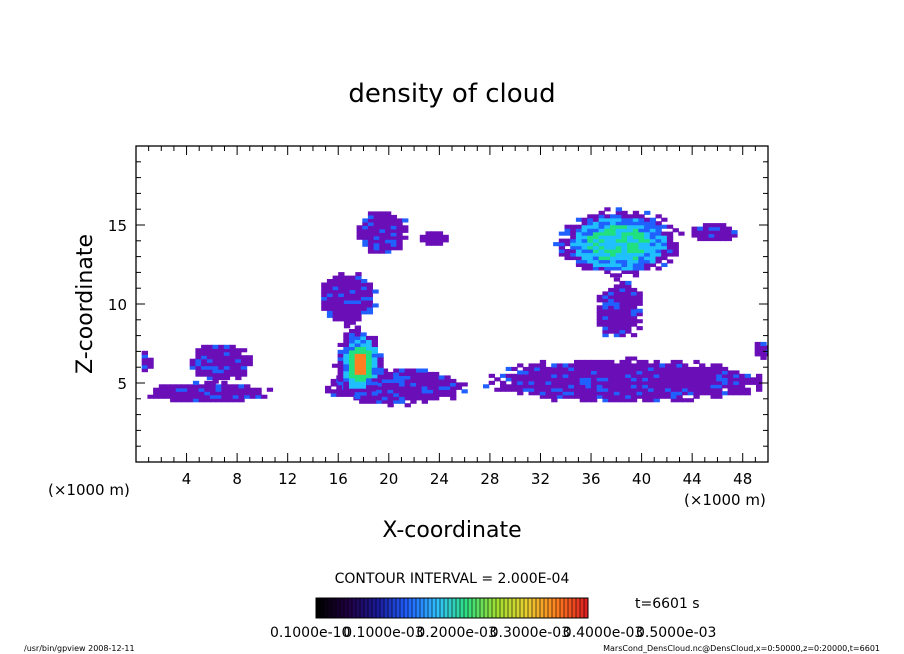 The image size is (904, 654). I want to click on cloud-region, so click(221, 364).